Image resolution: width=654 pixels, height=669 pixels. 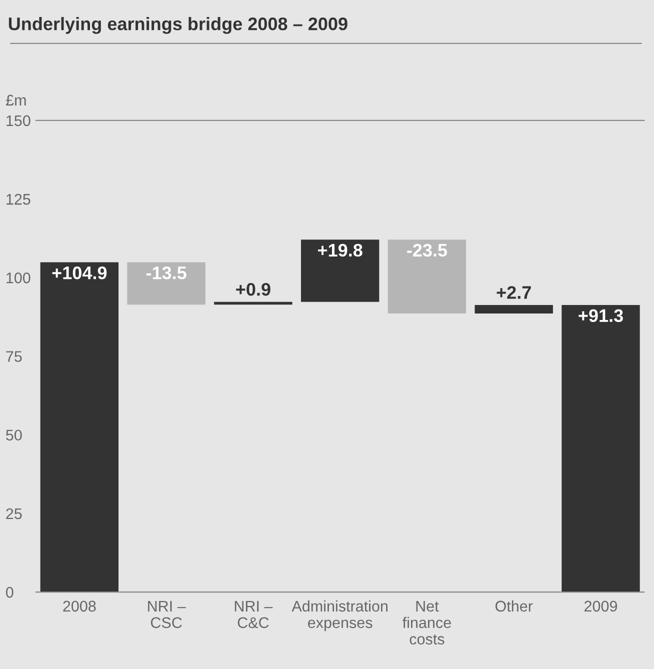 I want to click on data-label: +0.9, so click(x=253, y=289).